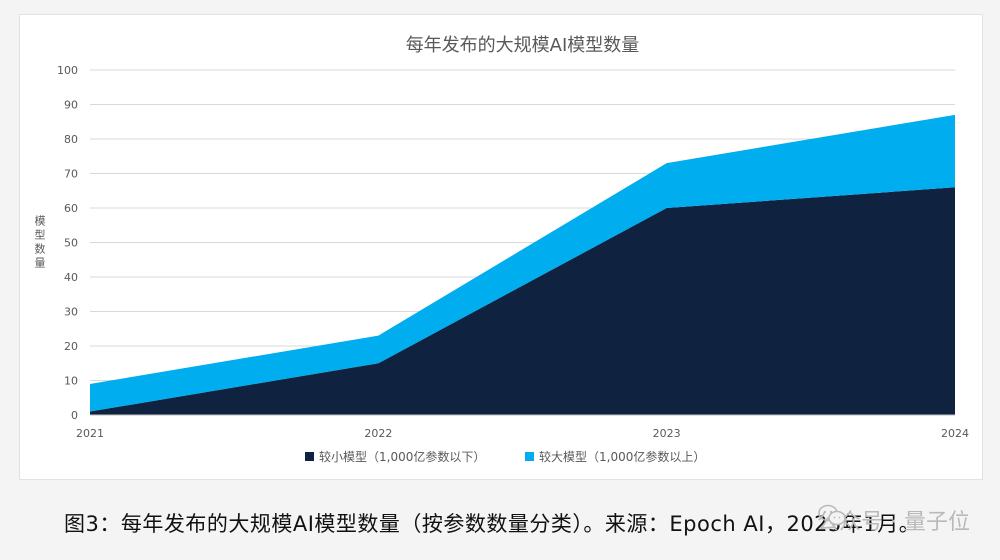 The image size is (1000, 560). What do you see at coordinates (955, 433) in the screenshot?
I see `x-tick-label: 2024` at bounding box center [955, 433].